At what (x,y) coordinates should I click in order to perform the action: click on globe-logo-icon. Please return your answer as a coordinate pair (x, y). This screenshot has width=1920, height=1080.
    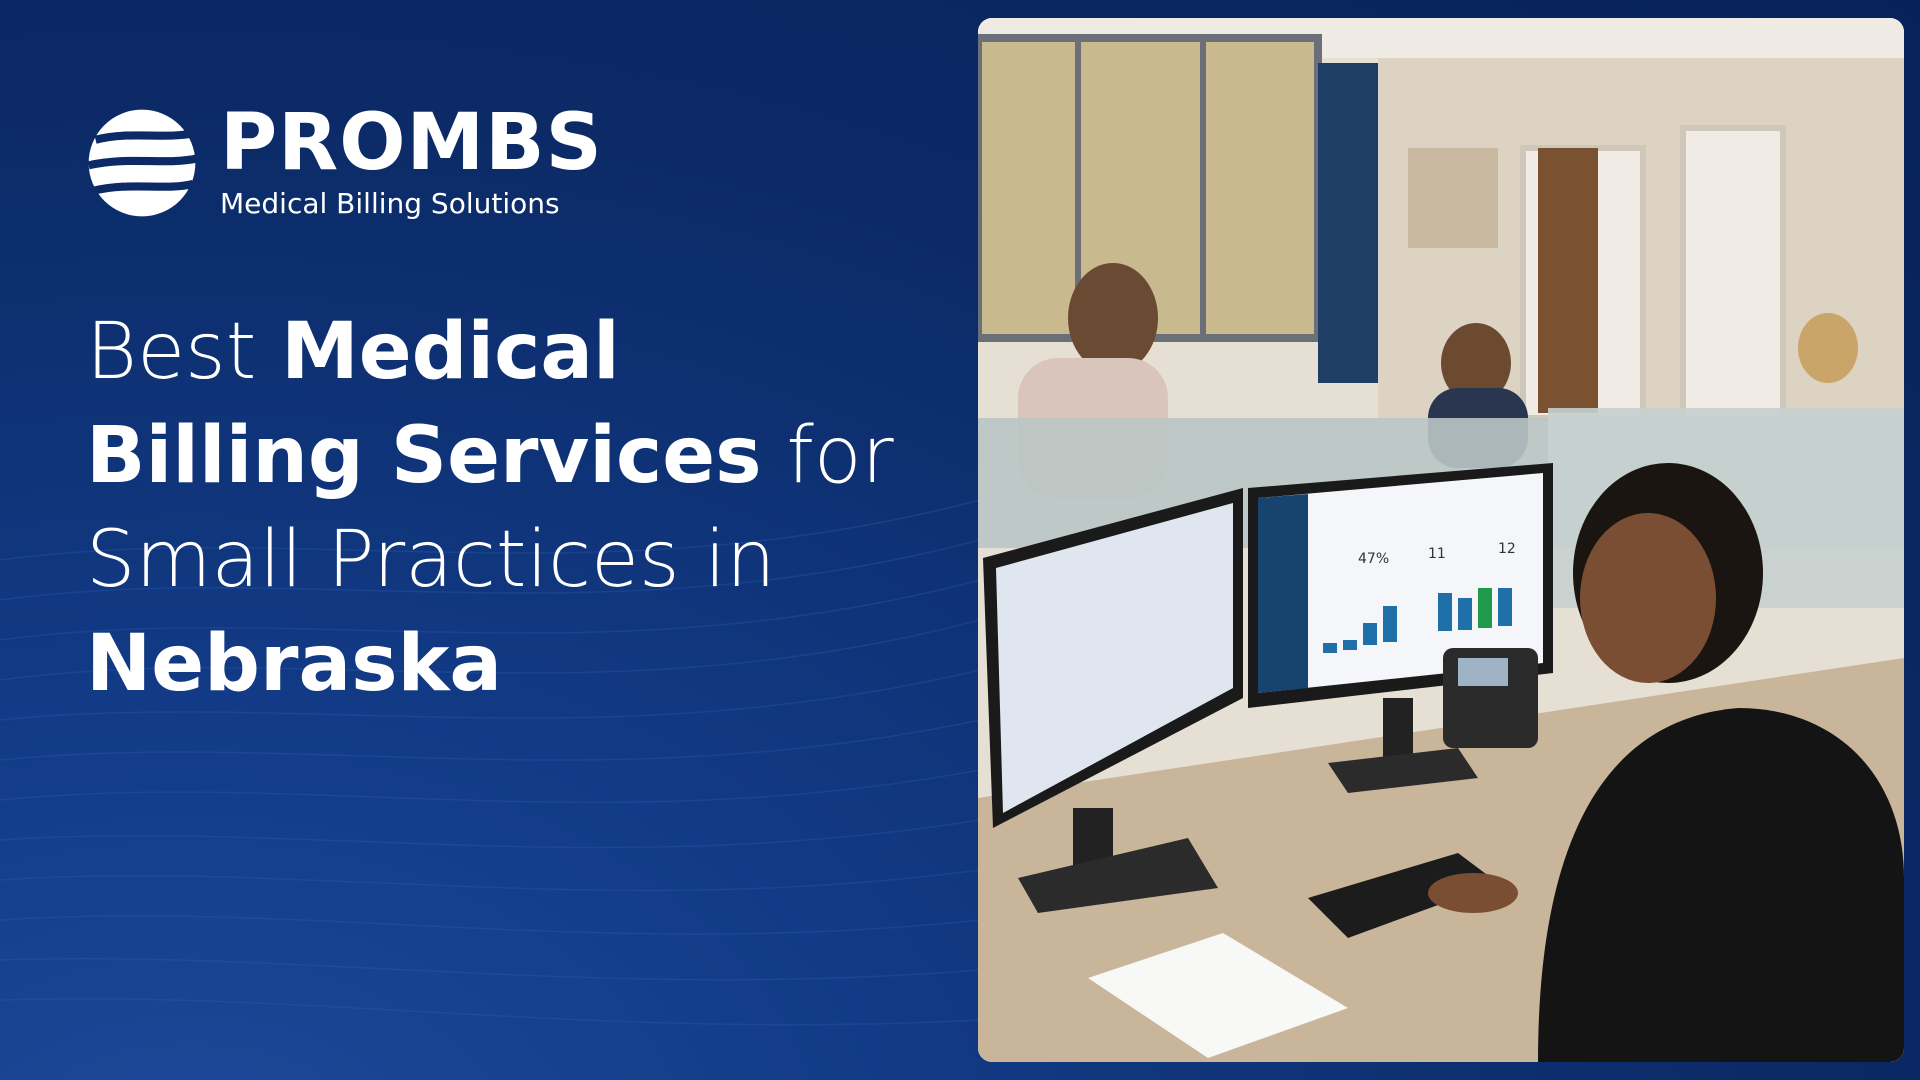
    Looking at the image, I should click on (143, 163).